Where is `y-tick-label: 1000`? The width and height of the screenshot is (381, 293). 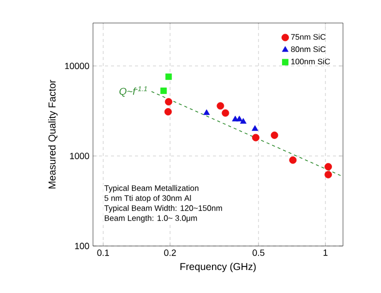
y-tick-label: 1000 is located at coordinates (80, 156).